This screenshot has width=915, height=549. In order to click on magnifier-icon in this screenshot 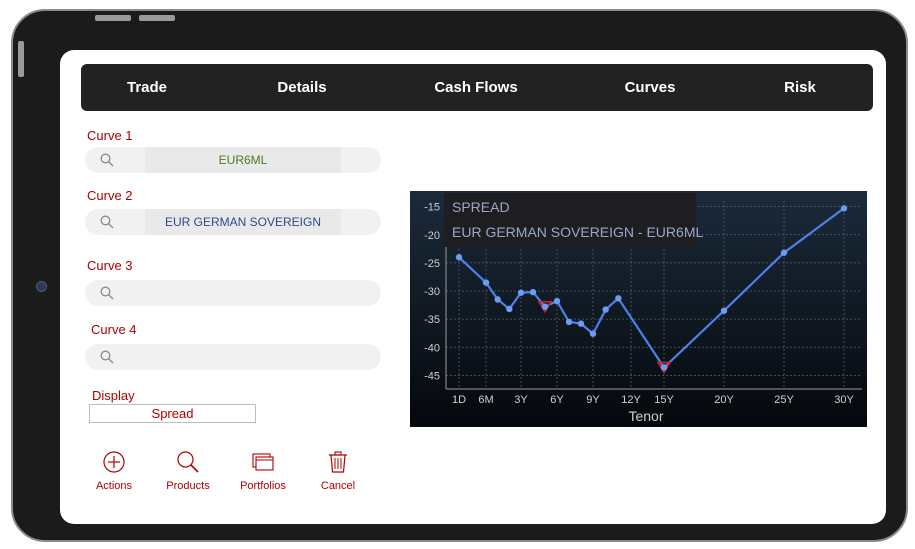, I will do `click(188, 462)`.